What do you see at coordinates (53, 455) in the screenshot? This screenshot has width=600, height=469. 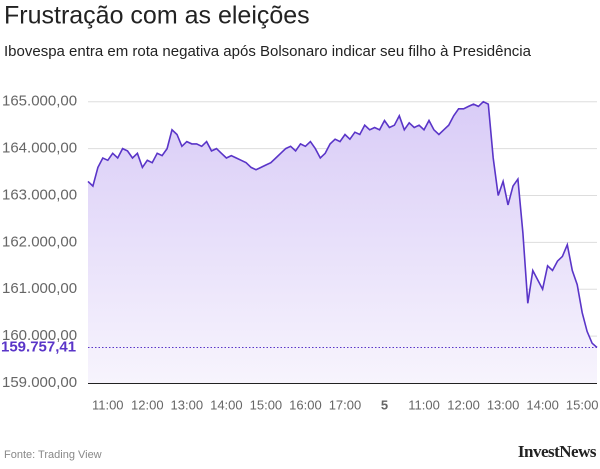 I see `source: Fonte: Trading View` at bounding box center [53, 455].